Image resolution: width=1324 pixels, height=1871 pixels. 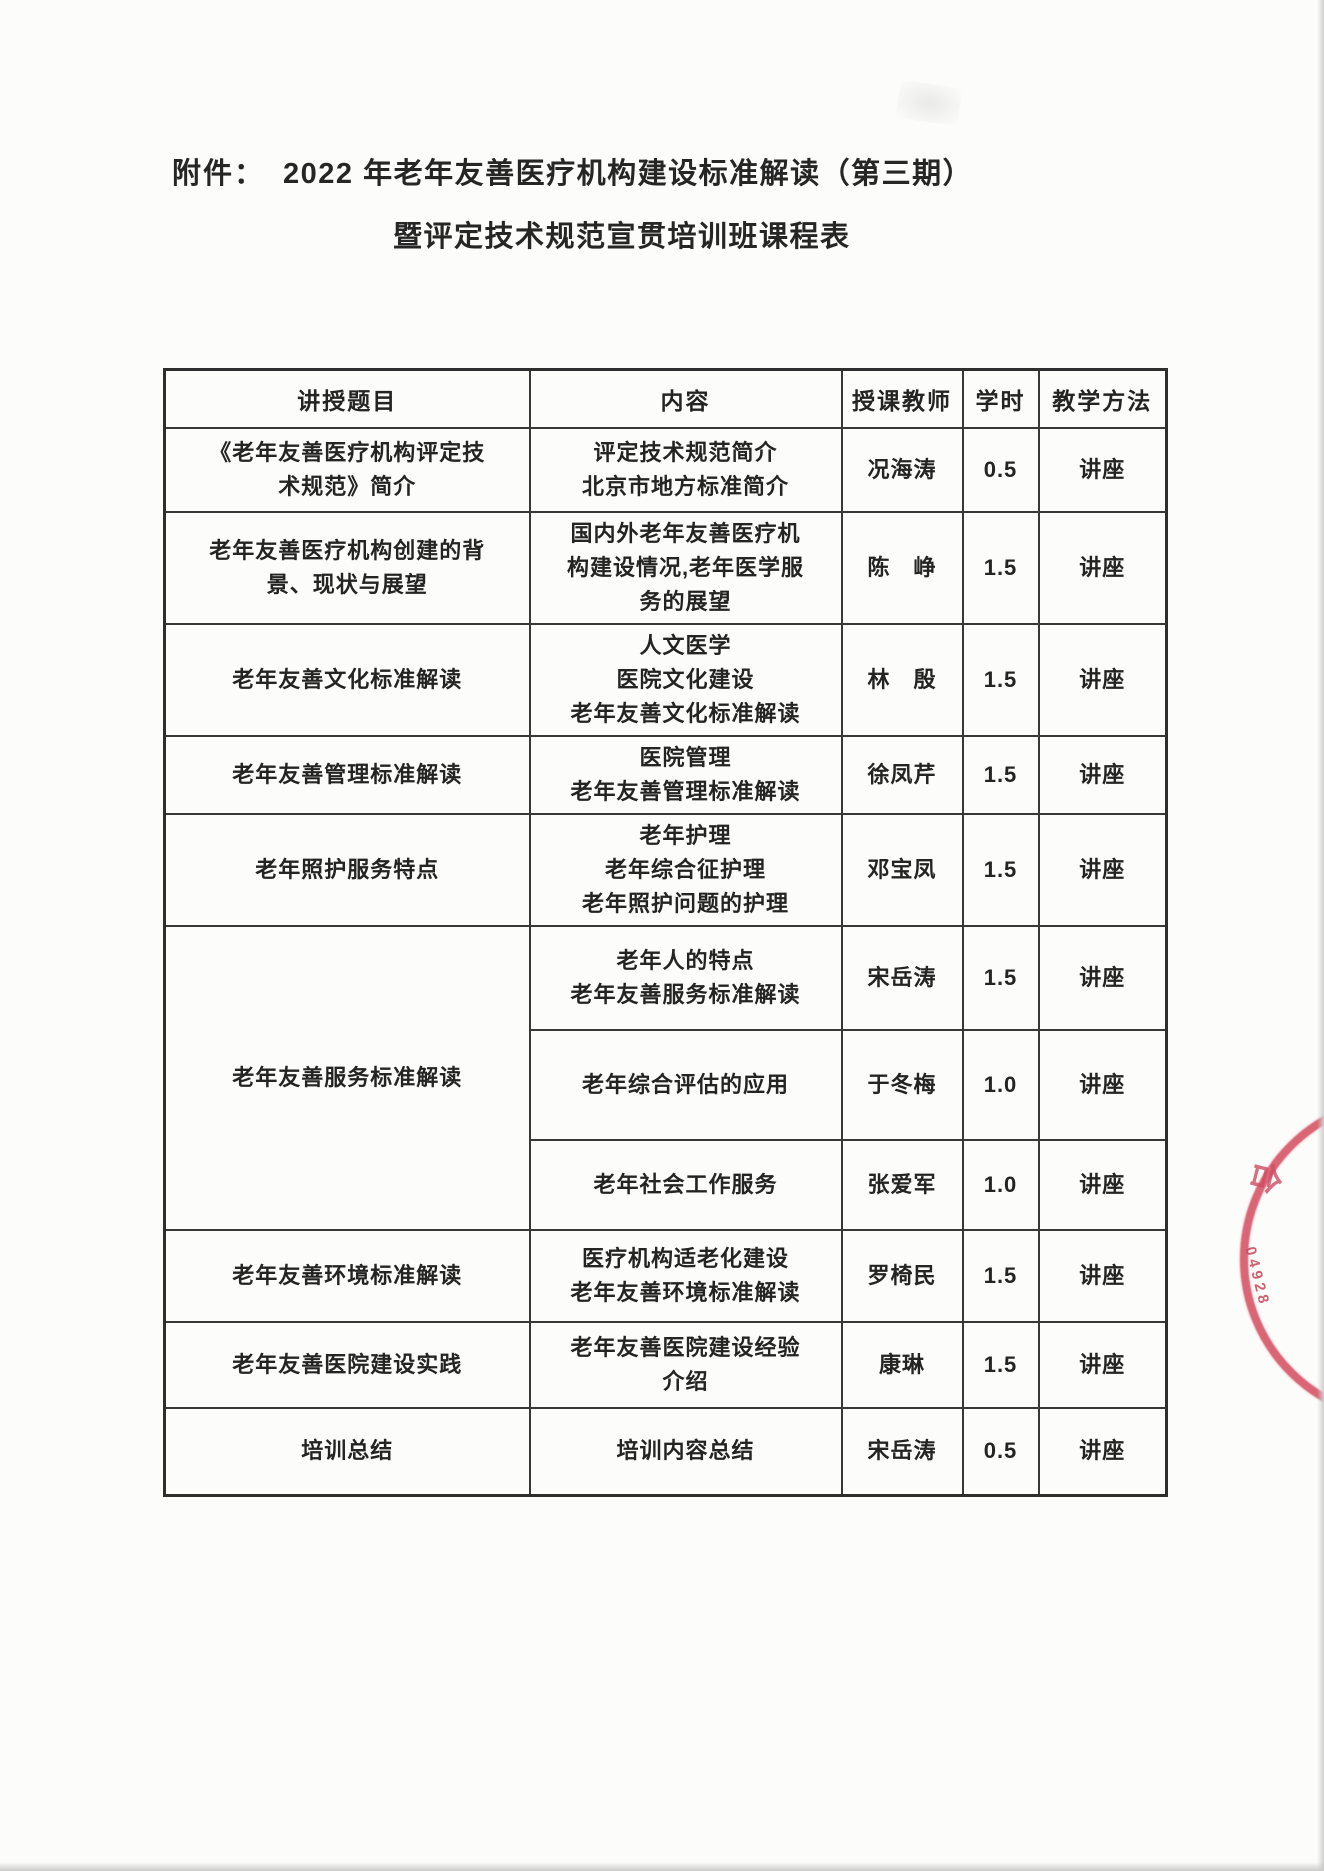 I want to click on document-title-line2: 暨评定技术规范宣贯培训班课程表, so click(x=622, y=237).